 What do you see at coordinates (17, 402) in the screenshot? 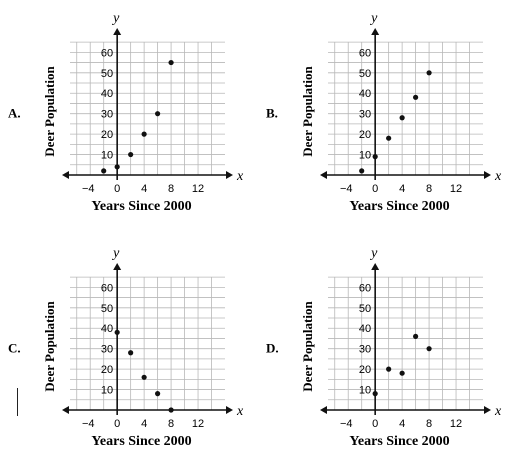
I see `margin-mark` at bounding box center [17, 402].